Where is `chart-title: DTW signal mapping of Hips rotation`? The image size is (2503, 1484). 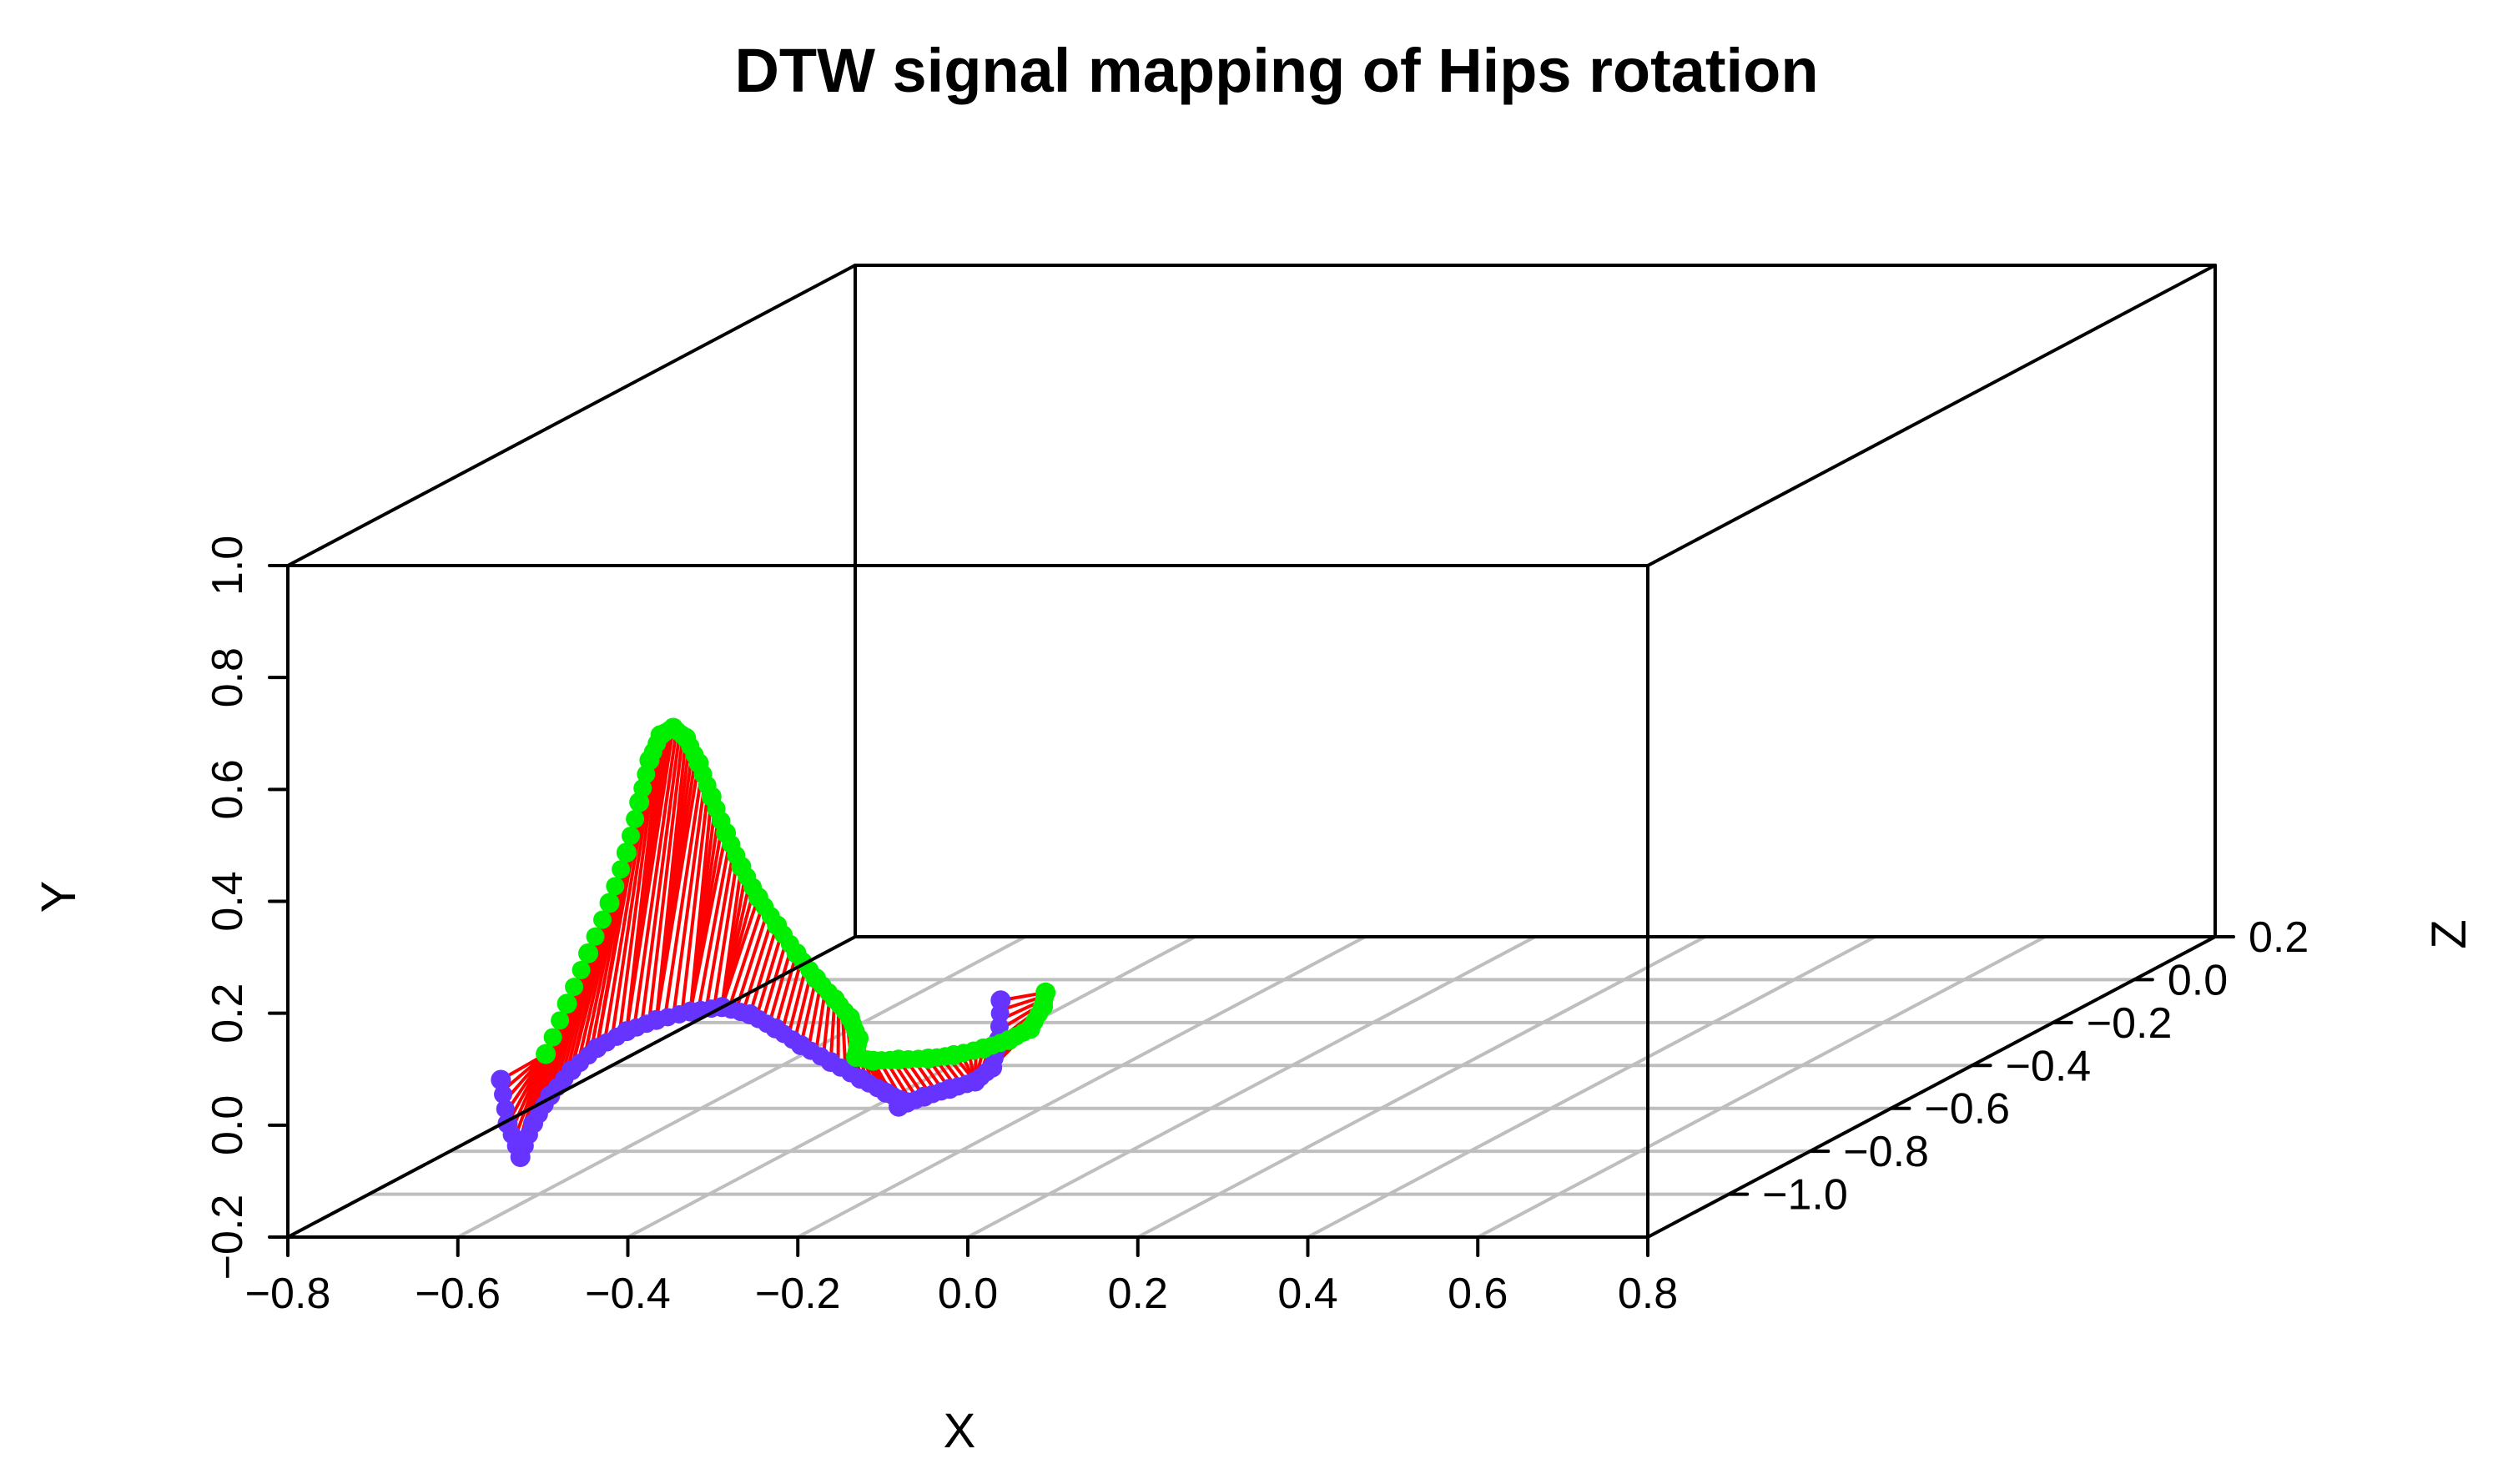 chart-title: DTW signal mapping of Hips rotation is located at coordinates (1276, 71).